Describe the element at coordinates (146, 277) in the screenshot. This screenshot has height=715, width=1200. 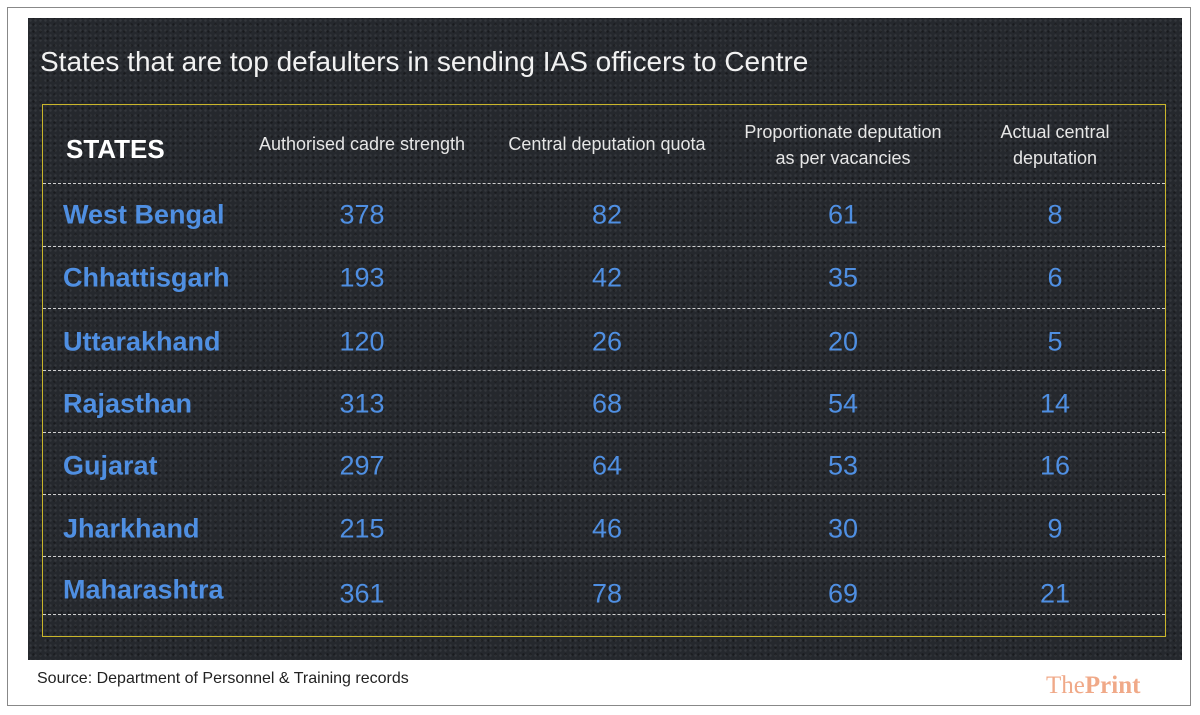
I see `state-name: Chhattisgarh` at that location.